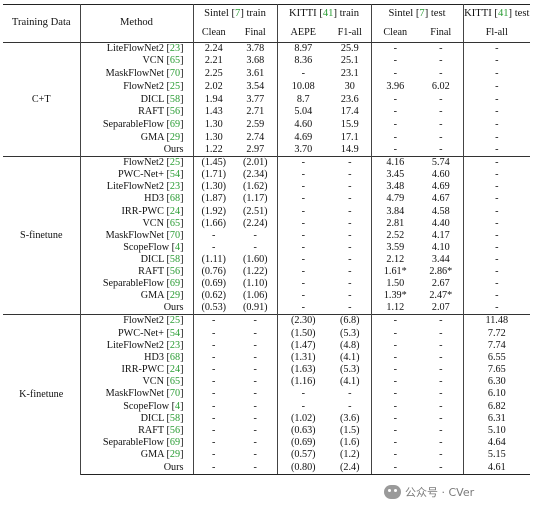 The image size is (533, 522). I want to click on value-cell: (1.30), so click(214, 187).